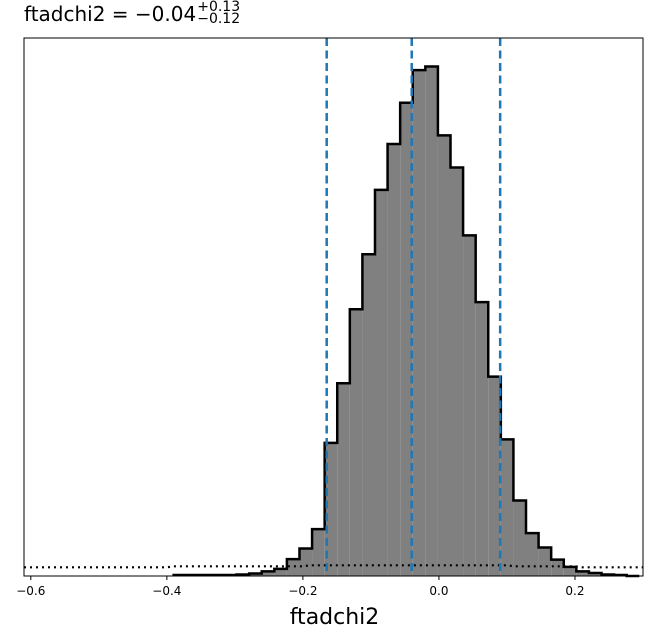 This screenshot has height=639, width=652. Describe the element at coordinates (219, 18) in the screenshot. I see `title-minus-error: −0.12` at that location.